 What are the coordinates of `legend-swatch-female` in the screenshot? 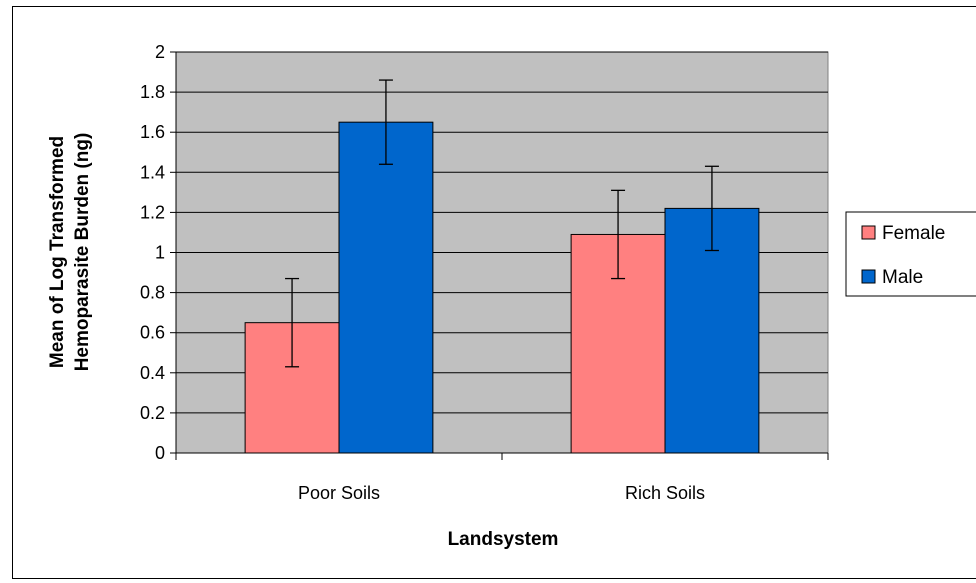 It's located at (868, 232).